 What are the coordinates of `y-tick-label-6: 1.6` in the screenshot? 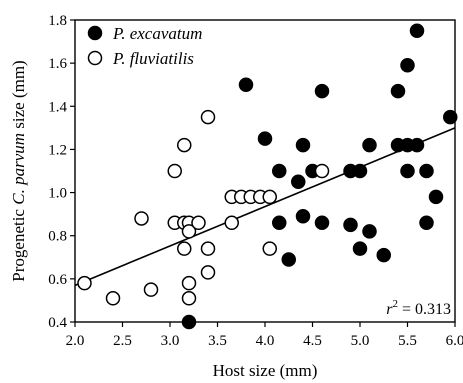 It's located at (57, 64).